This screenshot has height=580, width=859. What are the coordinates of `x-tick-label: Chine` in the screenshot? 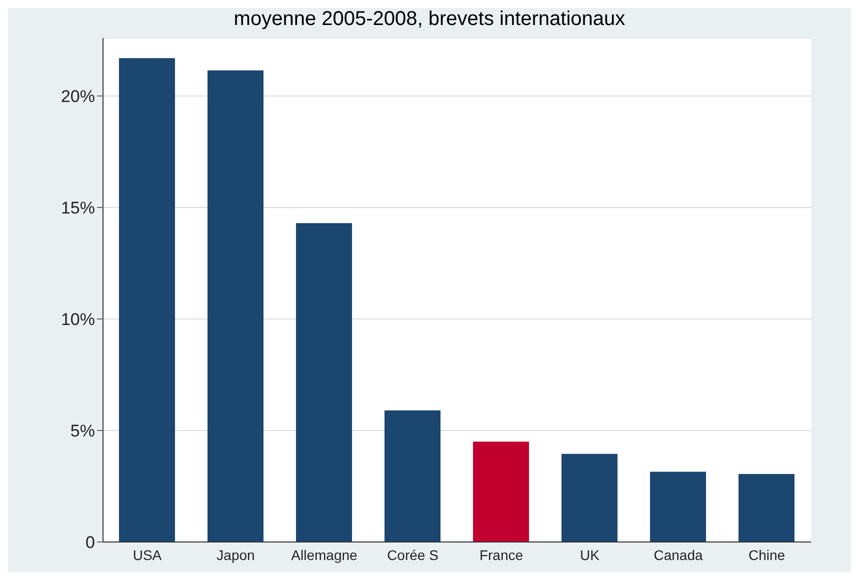 It's located at (767, 554).